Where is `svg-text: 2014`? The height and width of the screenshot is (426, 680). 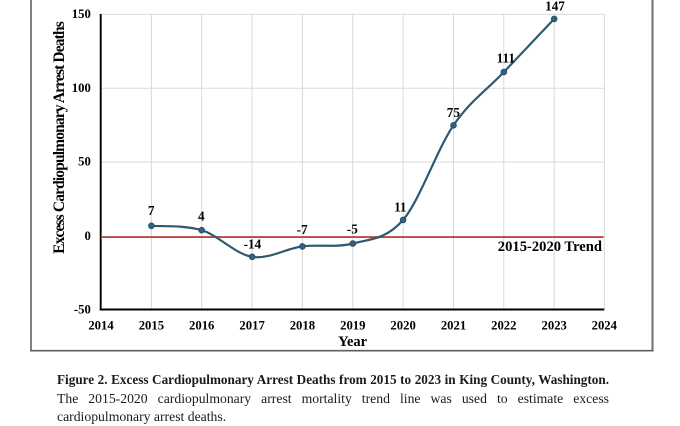 svg-text: 2014 is located at coordinates (101, 325).